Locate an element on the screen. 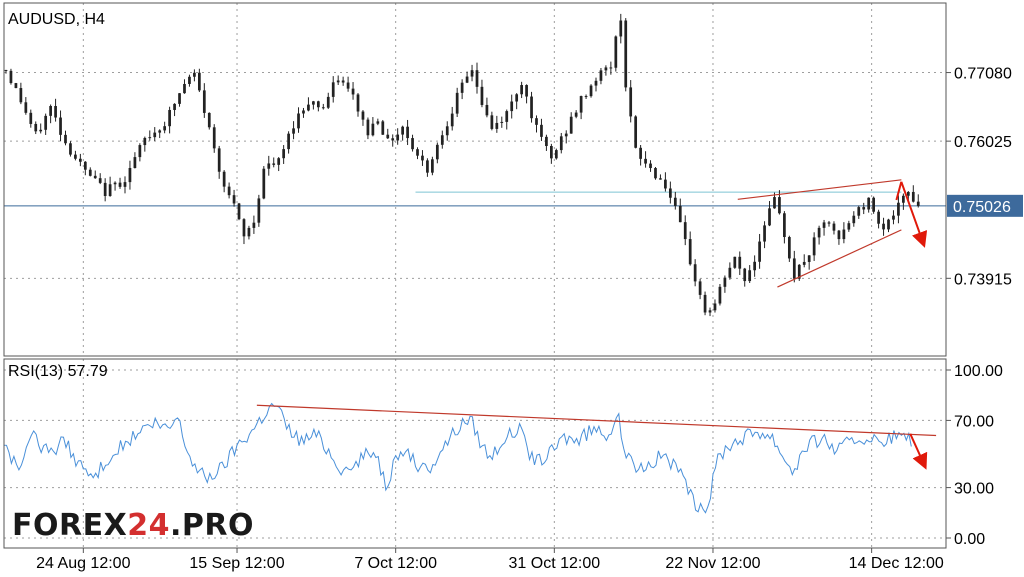  time-tick-label: 15 Sep 12:00 is located at coordinates (236, 563).